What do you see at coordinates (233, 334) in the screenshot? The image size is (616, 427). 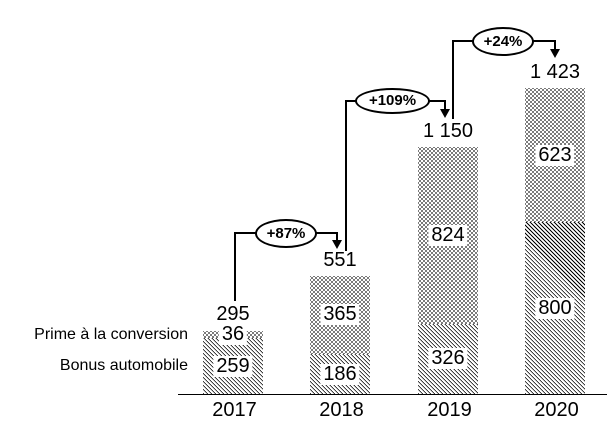 I see `bar-value-label: 36` at bounding box center [233, 334].